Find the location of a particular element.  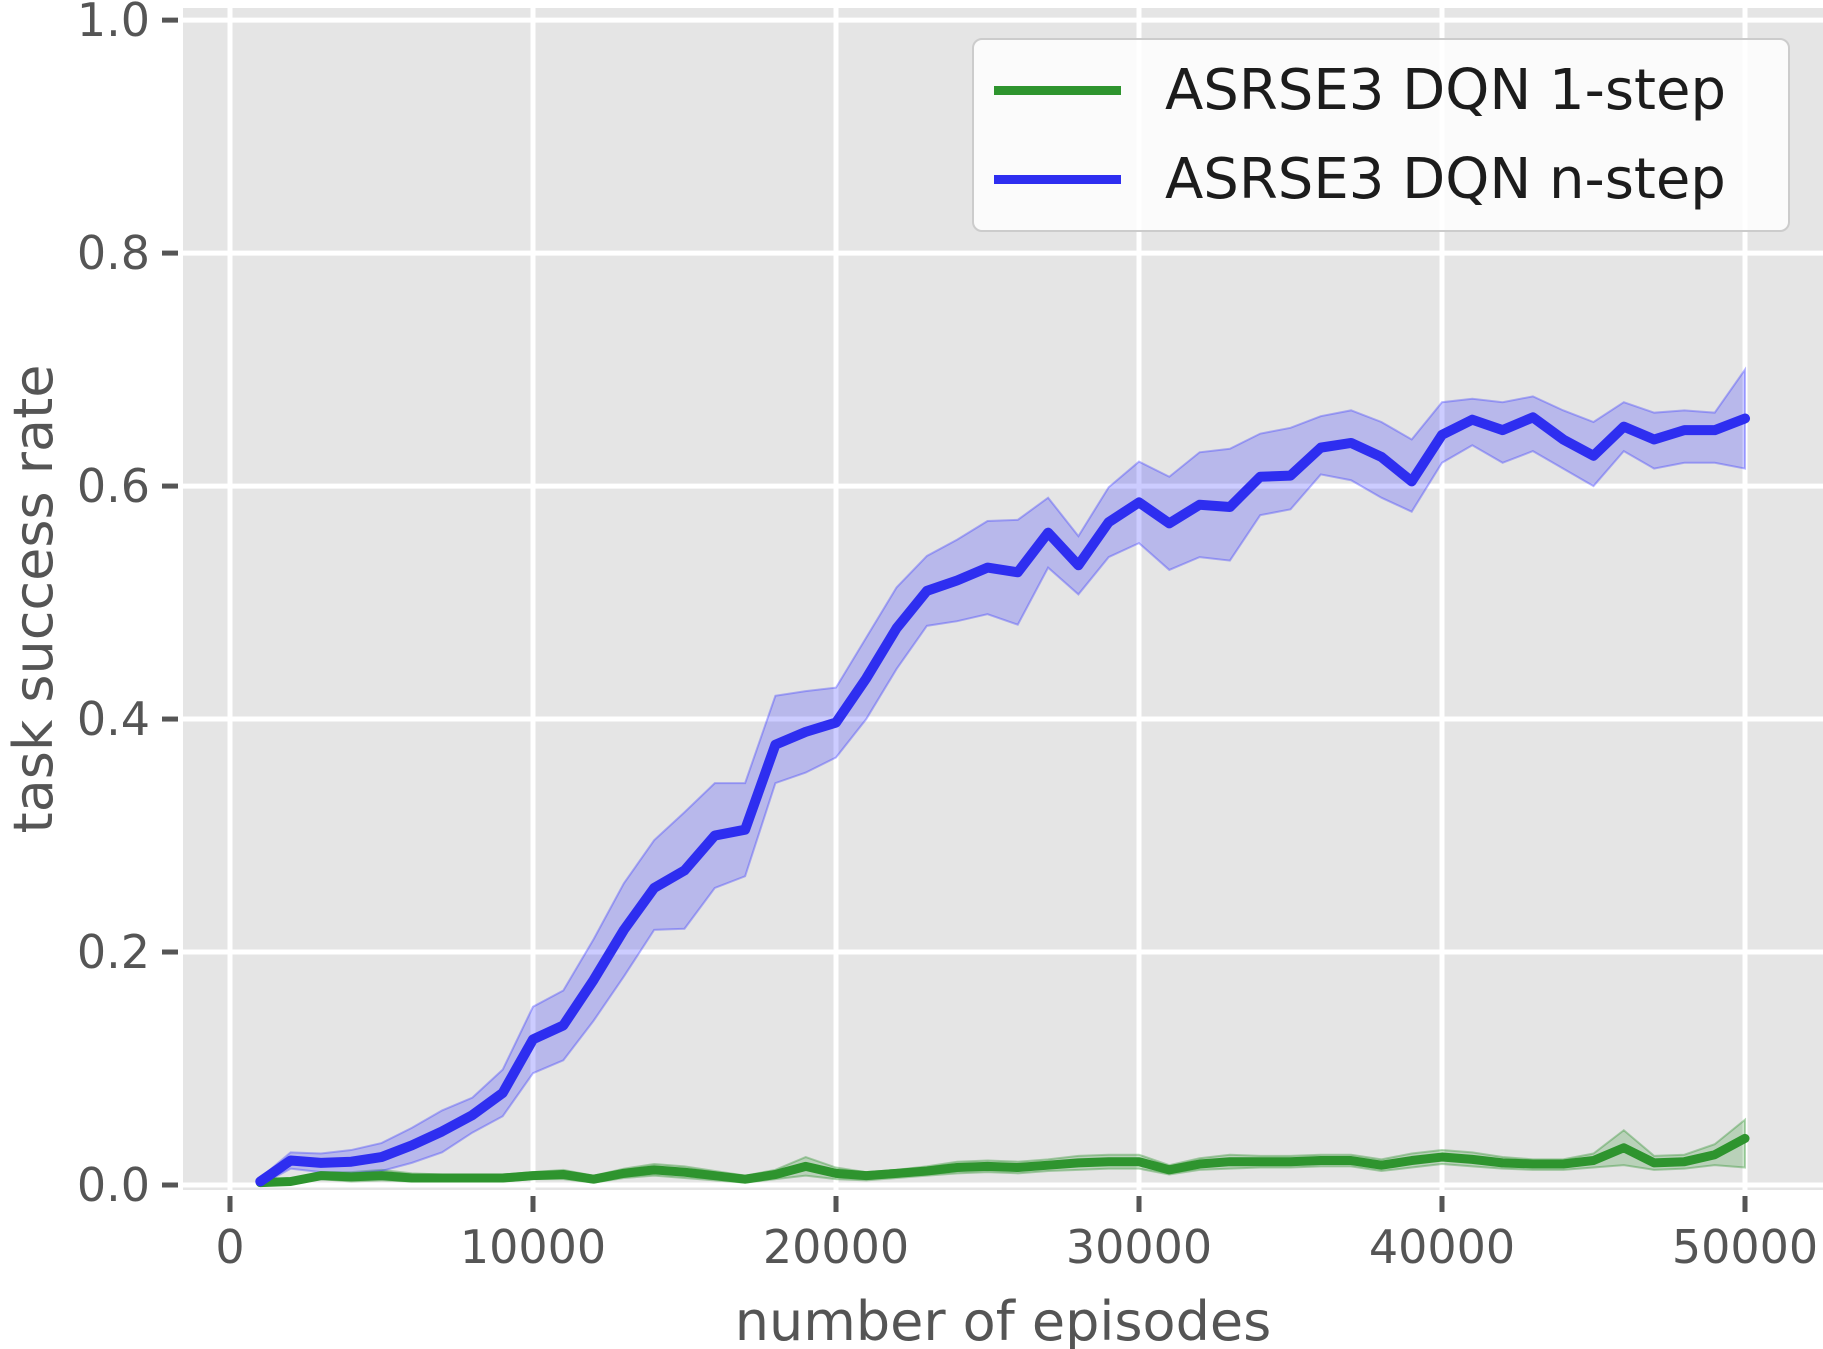

x-tick-label: 40000 is located at coordinates (1442, 1247).